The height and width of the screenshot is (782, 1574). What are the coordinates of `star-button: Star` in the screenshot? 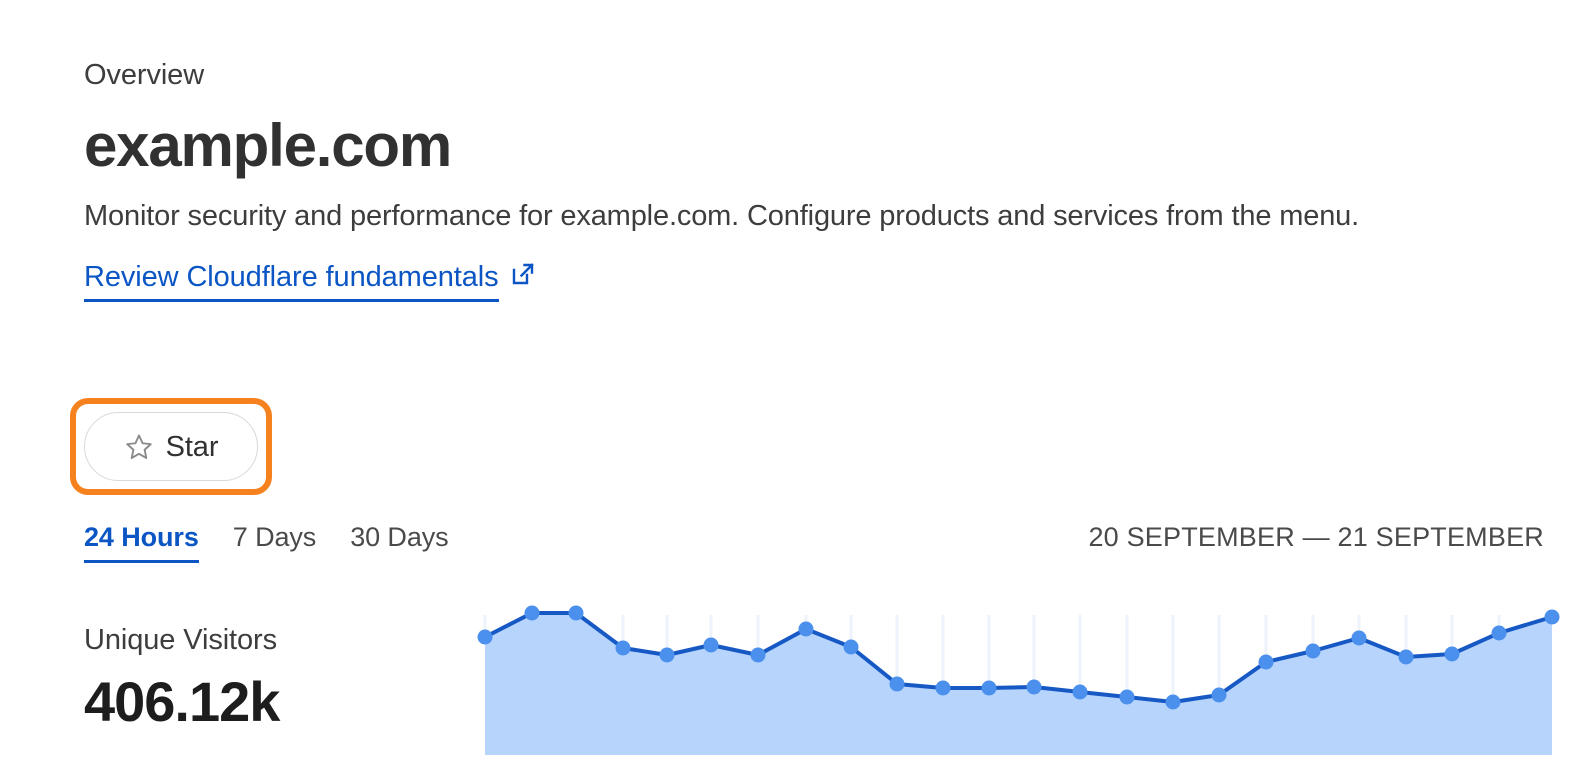 It's located at (171, 446).